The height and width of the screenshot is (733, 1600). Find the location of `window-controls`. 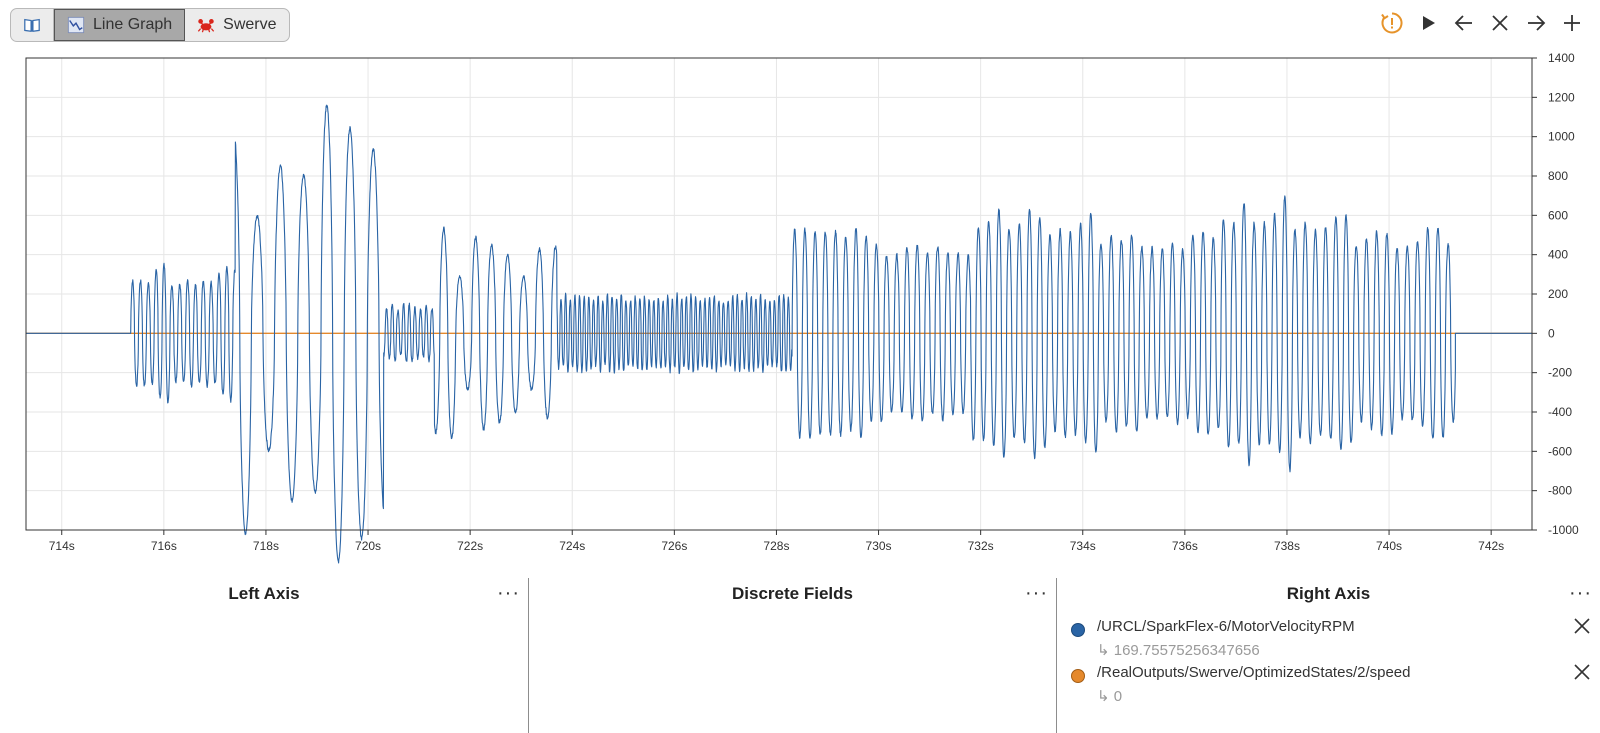

window-controls is located at coordinates (1482, 23).